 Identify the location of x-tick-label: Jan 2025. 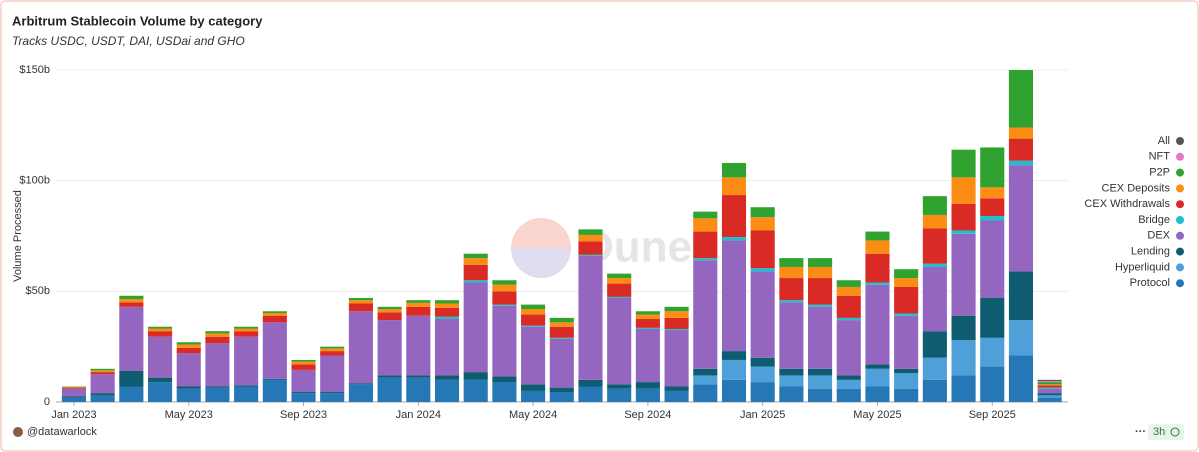
(762, 415).